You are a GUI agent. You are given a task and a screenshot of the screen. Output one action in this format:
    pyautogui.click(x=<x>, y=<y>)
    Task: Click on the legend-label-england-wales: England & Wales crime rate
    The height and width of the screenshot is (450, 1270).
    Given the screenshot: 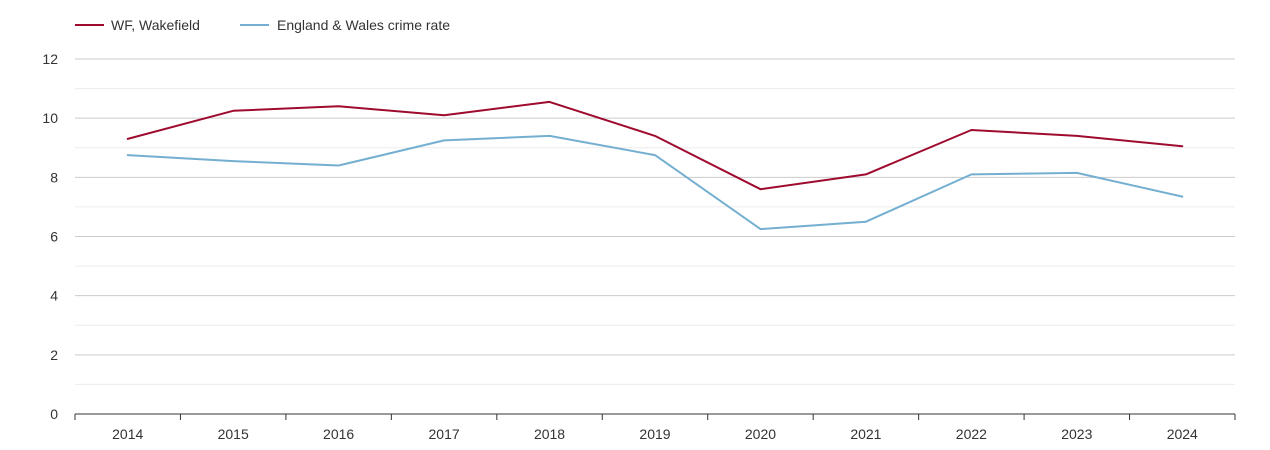 What is the action you would take?
    pyautogui.click(x=363, y=25)
    